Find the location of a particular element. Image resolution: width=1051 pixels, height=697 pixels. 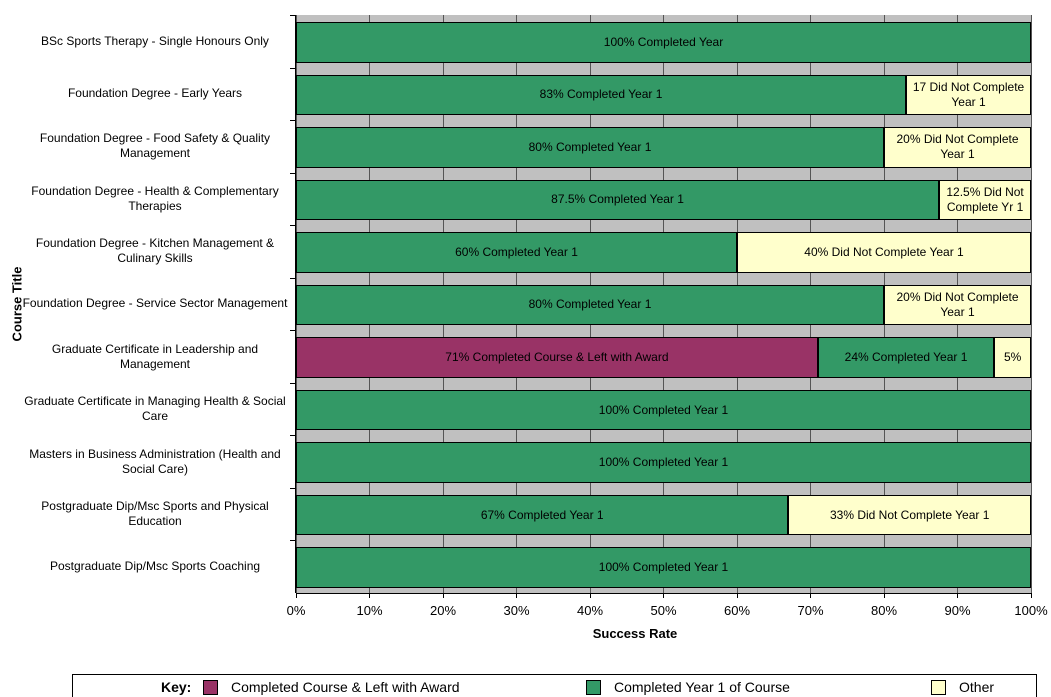

legend-label: Completed Year 1 of Course is located at coordinates (702, 687).